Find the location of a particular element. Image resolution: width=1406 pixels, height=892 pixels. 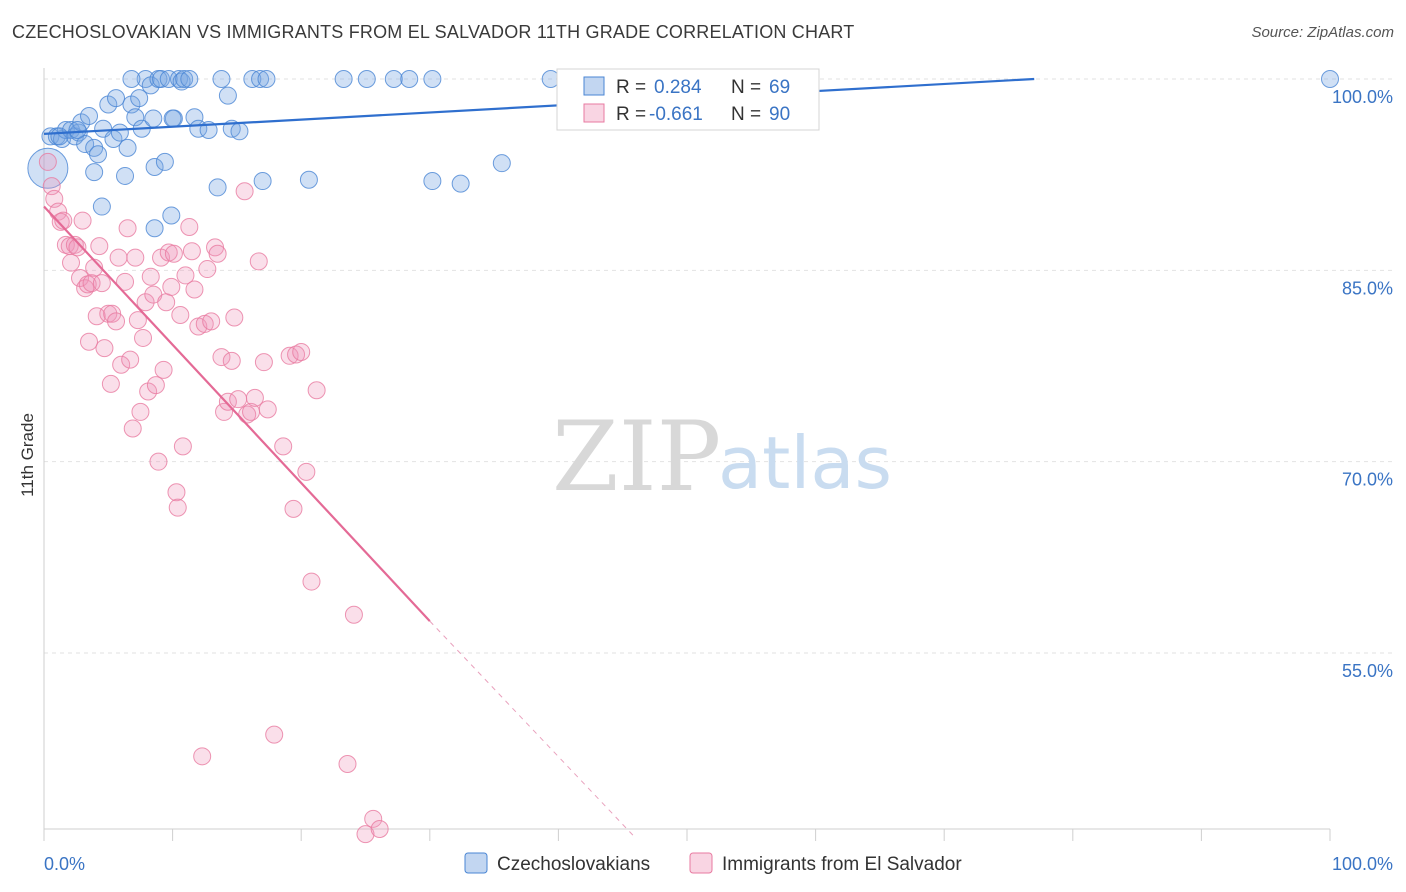

x-ticks is located at coordinates (687, 835).